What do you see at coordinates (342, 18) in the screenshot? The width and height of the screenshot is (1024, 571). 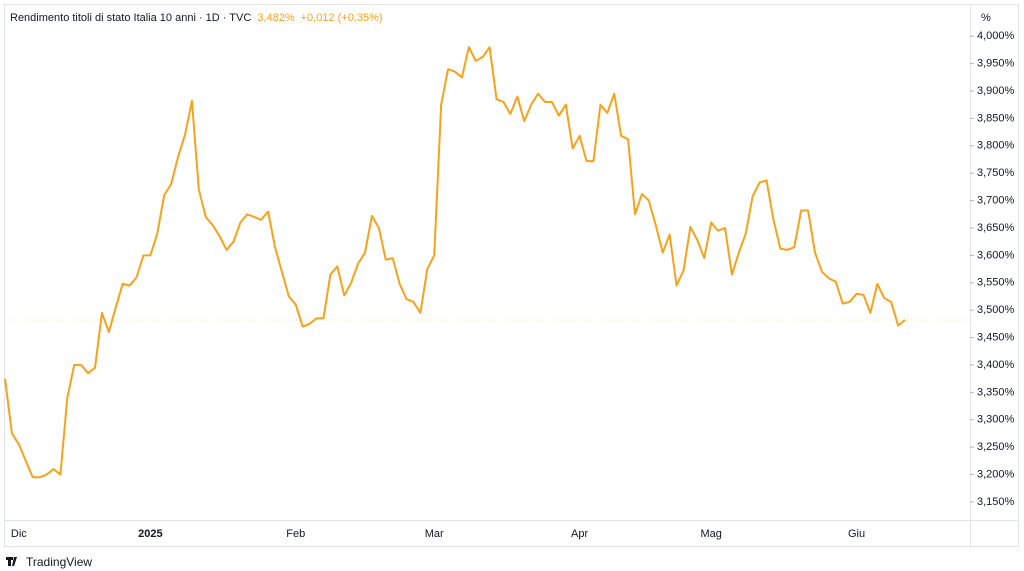 I see `change-value: +0,012 (+0,35%)` at bounding box center [342, 18].